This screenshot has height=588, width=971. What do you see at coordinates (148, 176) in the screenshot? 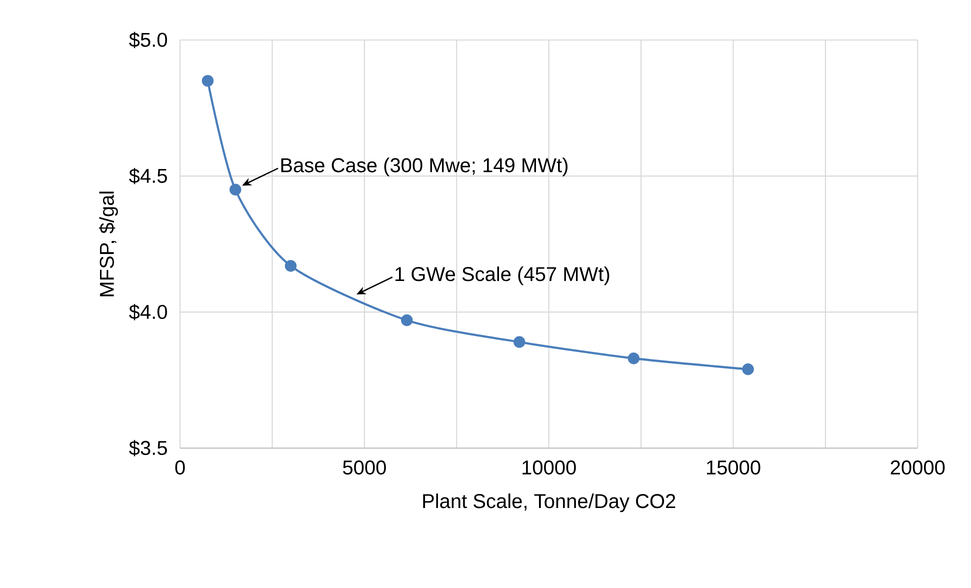
I see `y-tick-label: $4.5` at bounding box center [148, 176].